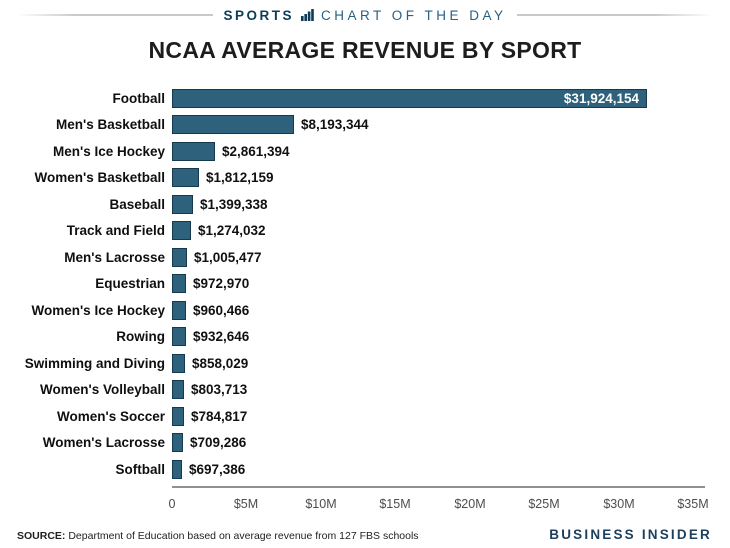 The image size is (730, 548). Describe the element at coordinates (115, 231) in the screenshot. I see `category-label-track-and-field: Track and Field` at that location.